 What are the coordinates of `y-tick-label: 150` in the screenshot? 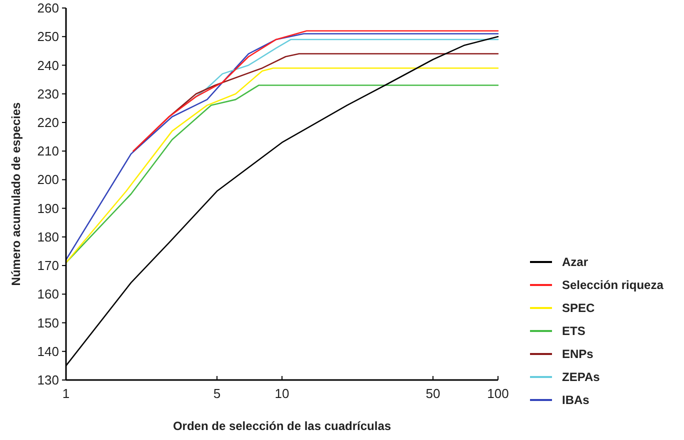 It's located at (48, 322).